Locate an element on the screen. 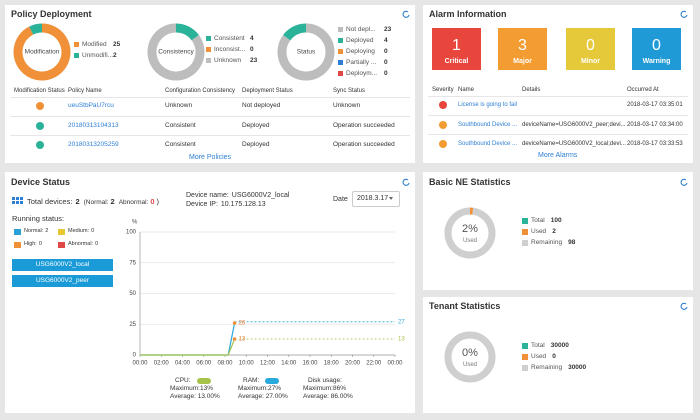 The height and width of the screenshot is (420, 700). date-select is located at coordinates (376, 199).